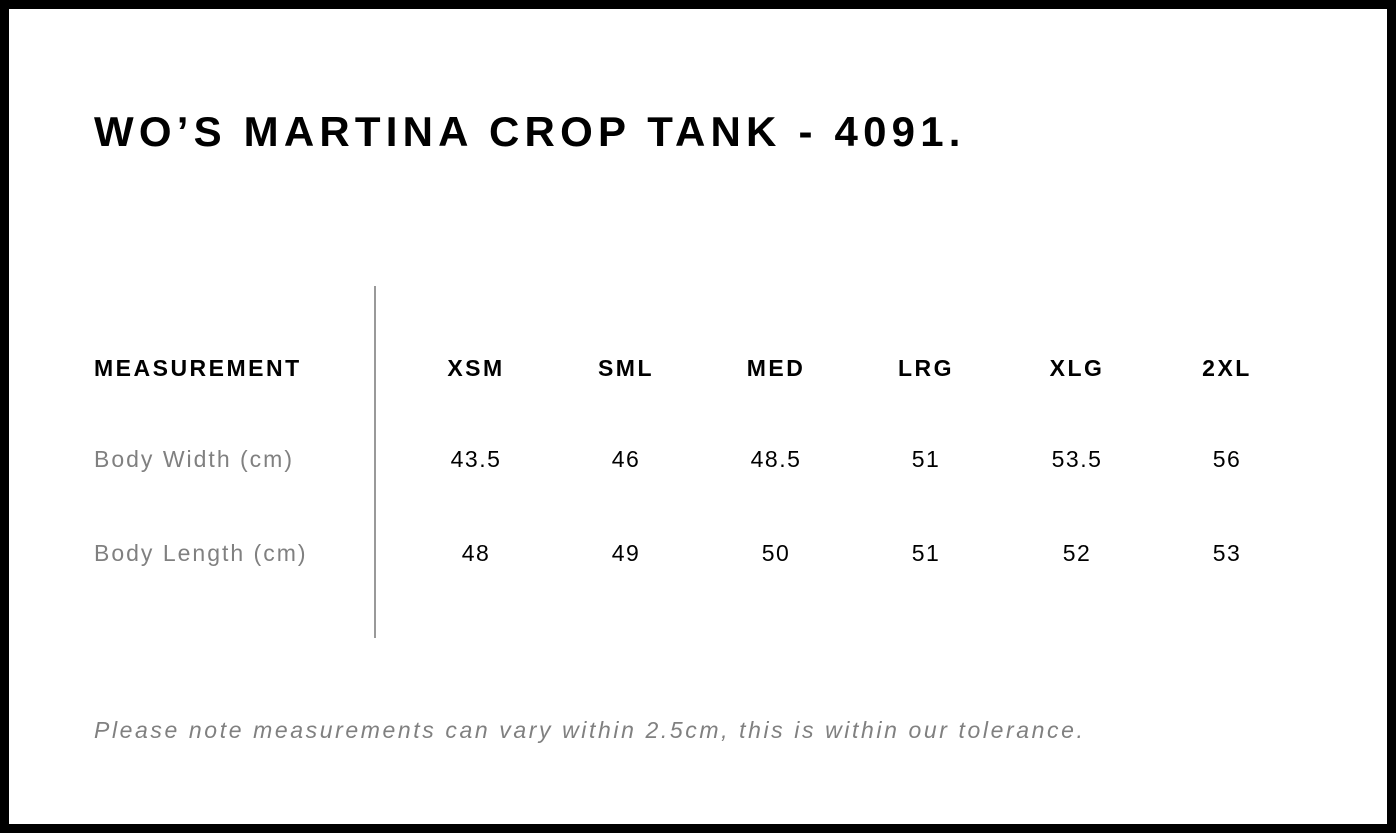 This screenshot has width=1396, height=833. What do you see at coordinates (476, 368) in the screenshot?
I see `header-size: XSM` at bounding box center [476, 368].